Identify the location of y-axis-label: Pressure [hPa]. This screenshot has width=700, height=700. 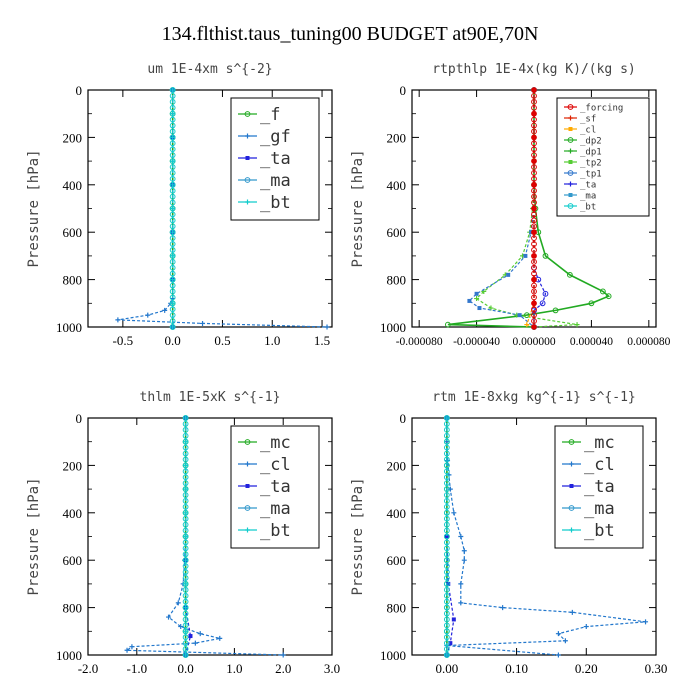
(358, 208).